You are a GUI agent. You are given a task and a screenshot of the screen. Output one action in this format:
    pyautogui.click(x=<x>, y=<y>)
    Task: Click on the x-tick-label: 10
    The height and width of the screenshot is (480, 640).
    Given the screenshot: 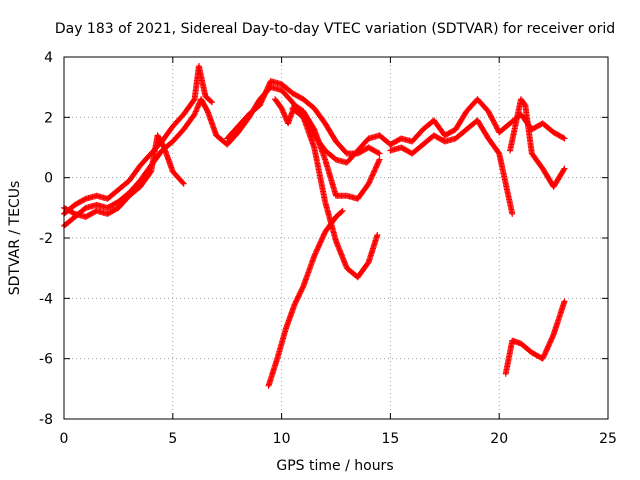 What is the action you would take?
    pyautogui.click(x=282, y=439)
    